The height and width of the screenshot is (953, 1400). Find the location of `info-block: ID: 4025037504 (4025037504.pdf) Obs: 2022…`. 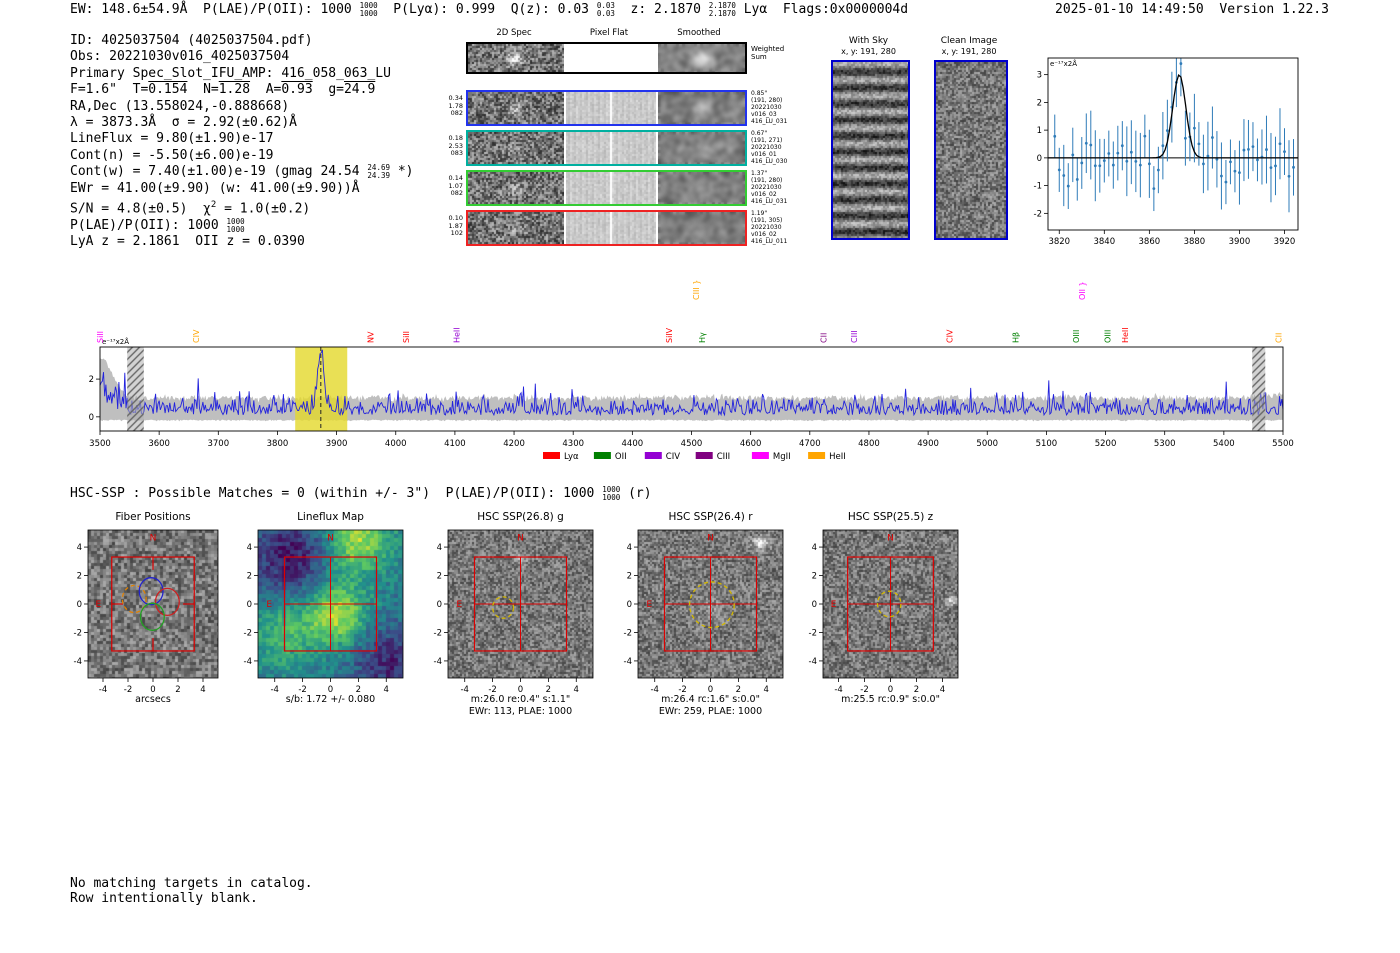

info-block: ID: 4025037504 (4025037504.pdf) Obs: 2022… is located at coordinates (241, 142).